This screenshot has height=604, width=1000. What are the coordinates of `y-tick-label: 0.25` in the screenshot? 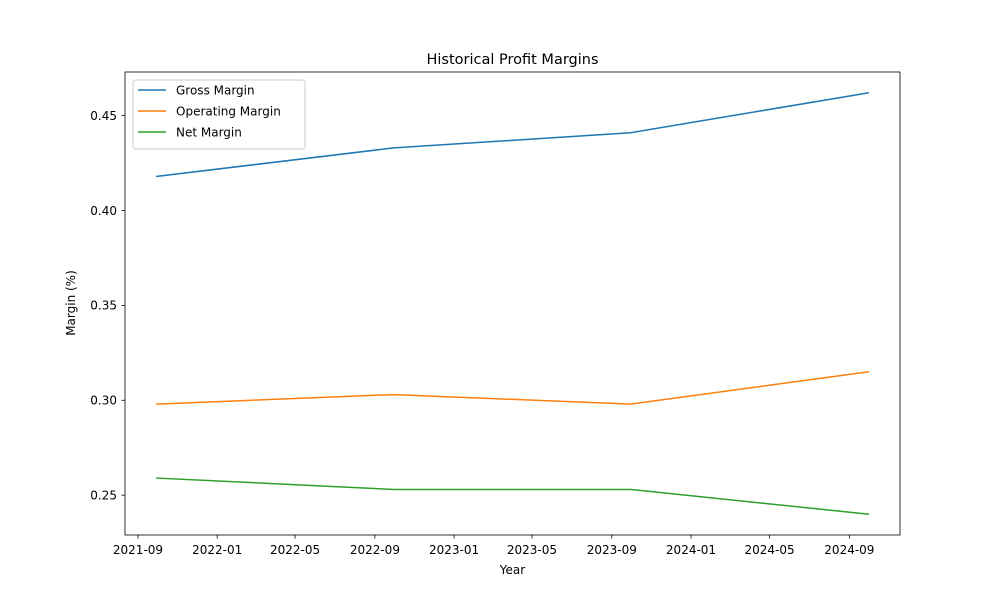 It's located at (103, 495).